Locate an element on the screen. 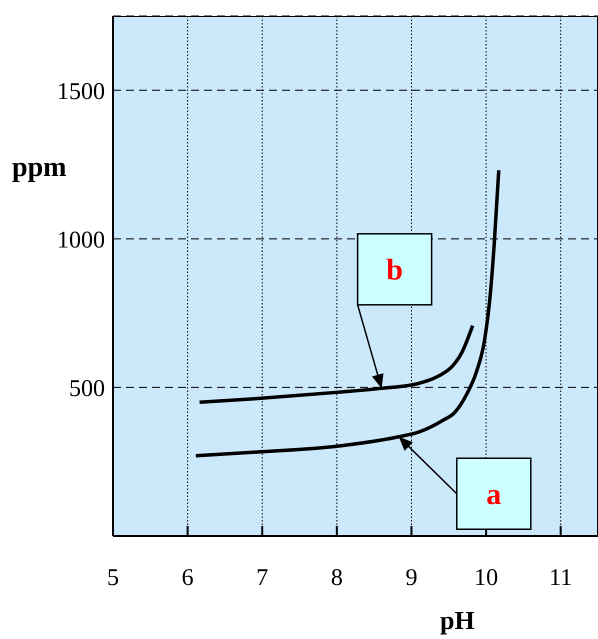 The image size is (598, 639). x-tick-label: 7 is located at coordinates (262, 578).